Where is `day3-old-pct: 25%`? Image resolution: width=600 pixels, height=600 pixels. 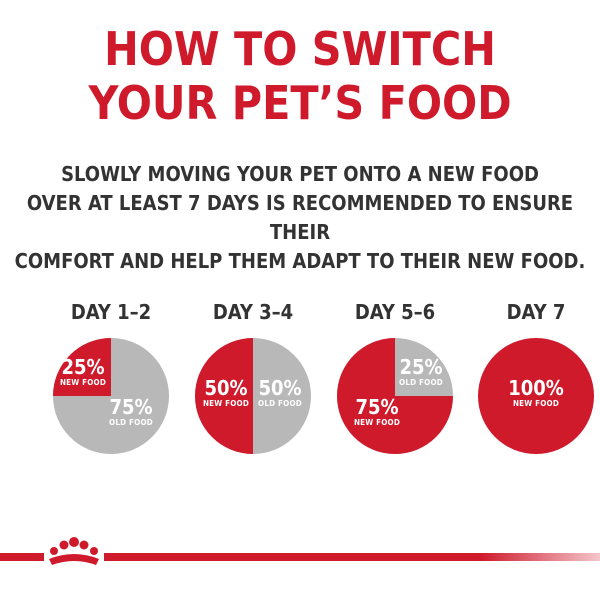 day3-old-pct: 25% is located at coordinates (421, 367).